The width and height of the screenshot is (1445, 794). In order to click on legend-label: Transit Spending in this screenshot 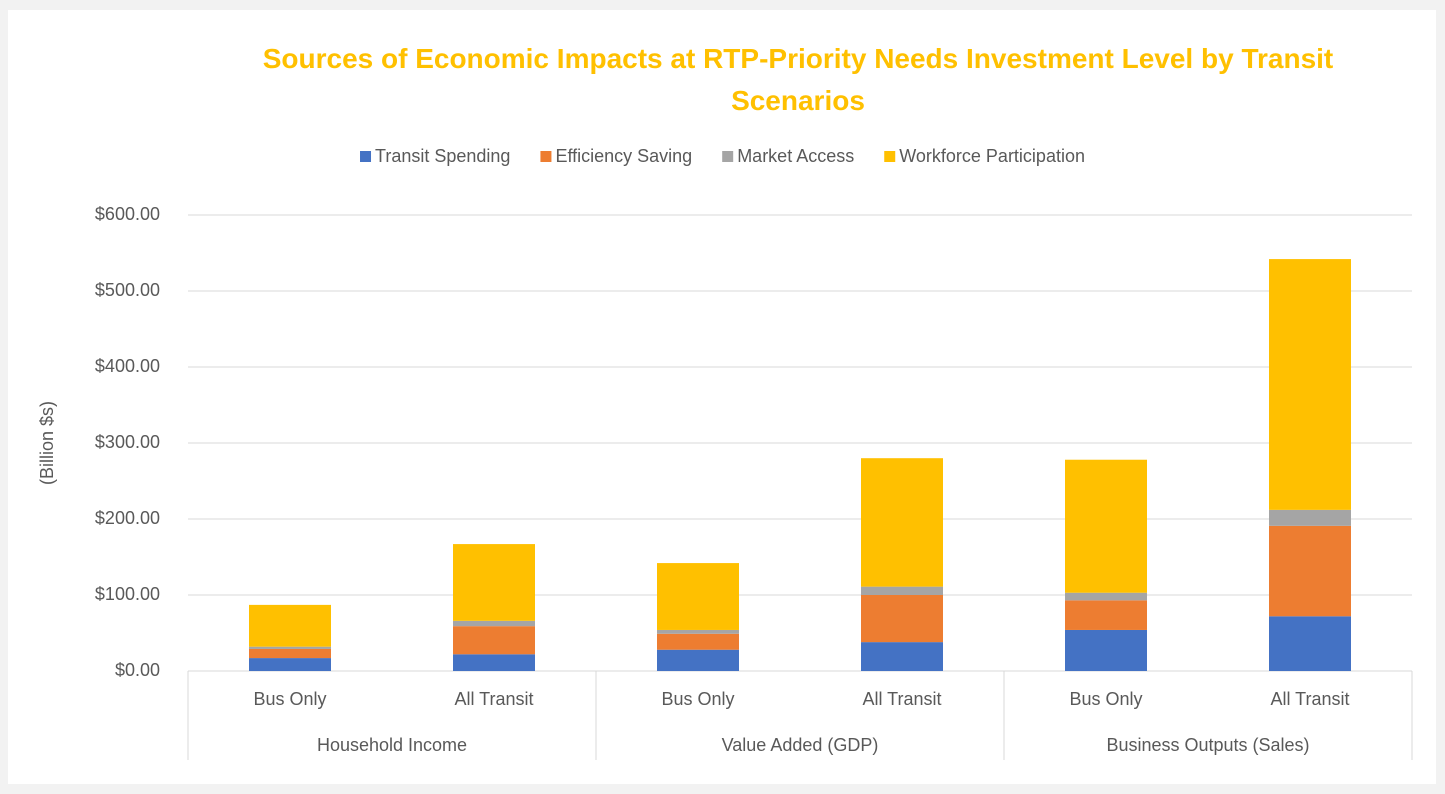, I will do `click(442, 156)`.